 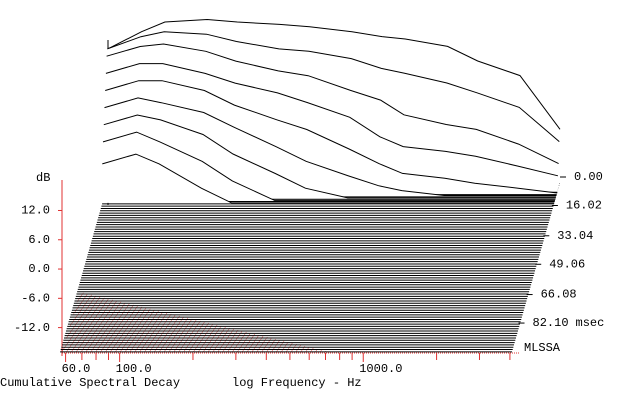 I want to click on chart-title: Cumulative Spectral Decay, so click(x=90, y=383).